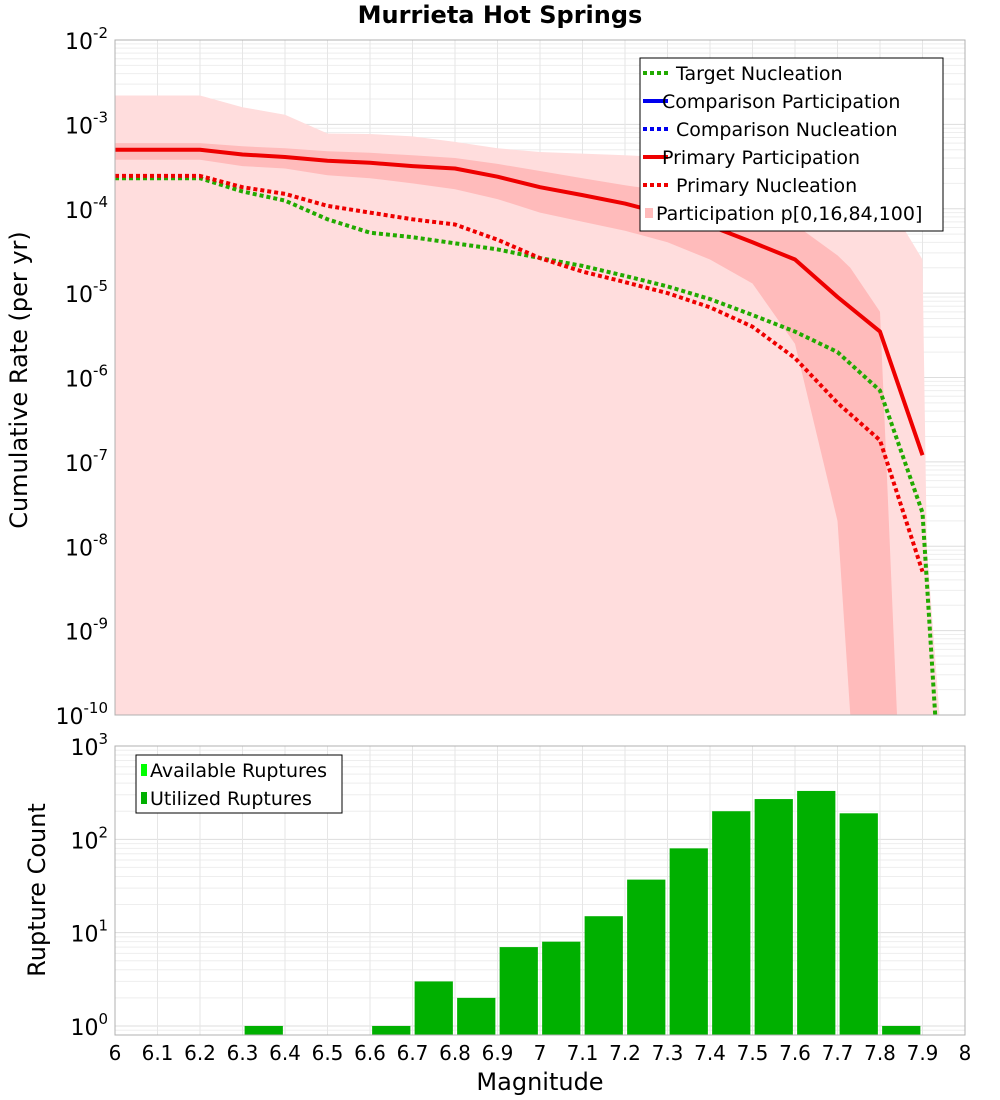 Image resolution: width=1000 pixels, height=1100 pixels. What do you see at coordinates (787, 130) in the screenshot?
I see `legend-label: Comparison Nucleation` at bounding box center [787, 130].